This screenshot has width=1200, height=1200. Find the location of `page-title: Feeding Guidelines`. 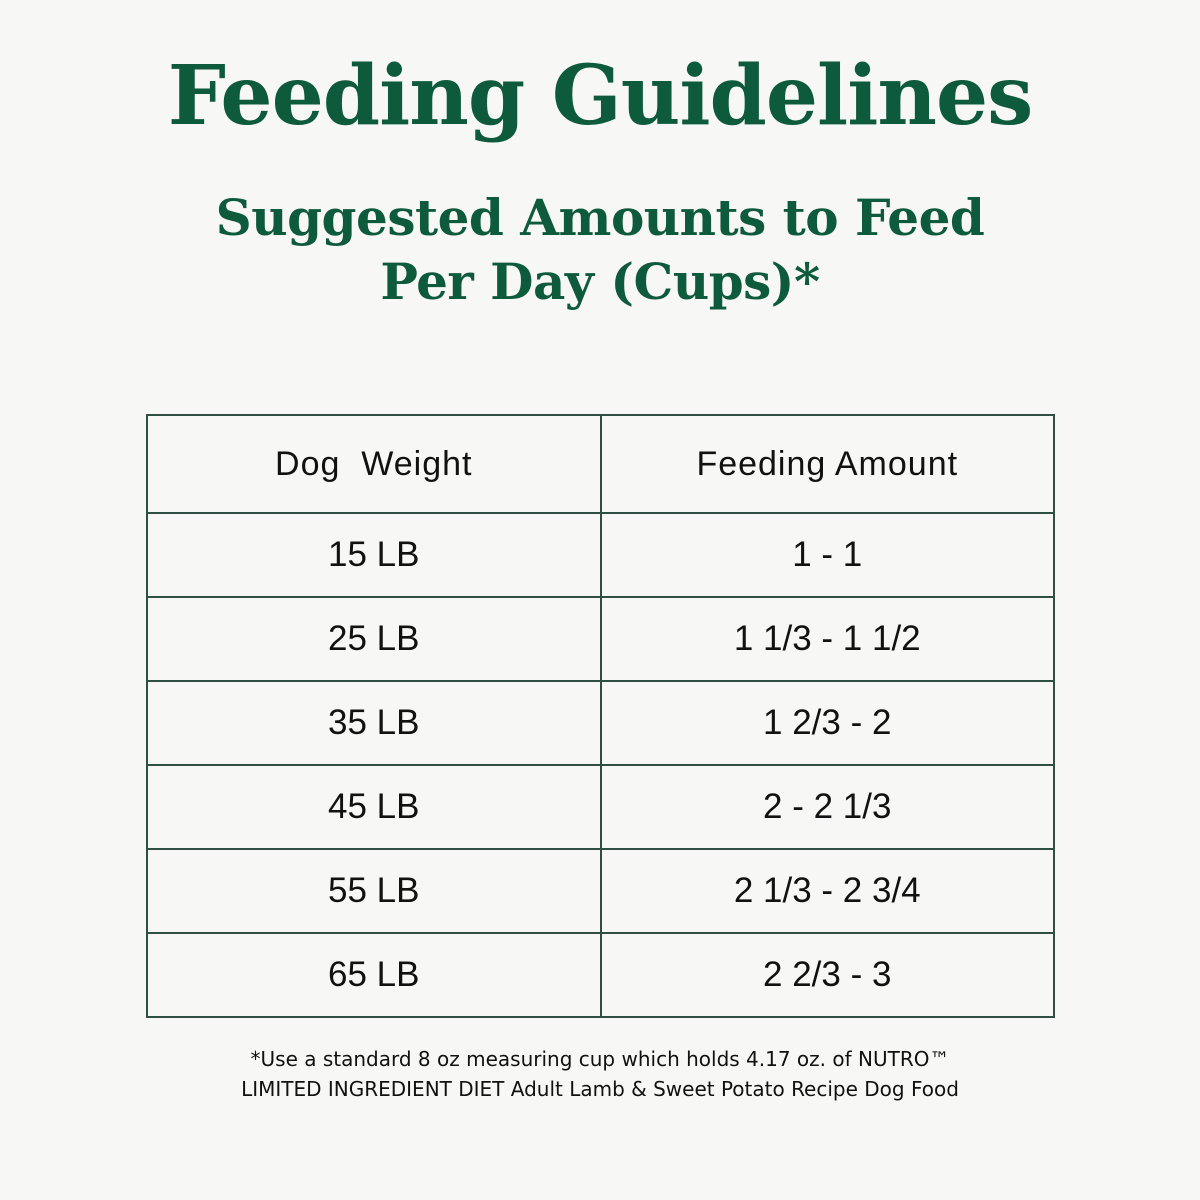

page-title: Feeding Guidelines is located at coordinates (600, 96).